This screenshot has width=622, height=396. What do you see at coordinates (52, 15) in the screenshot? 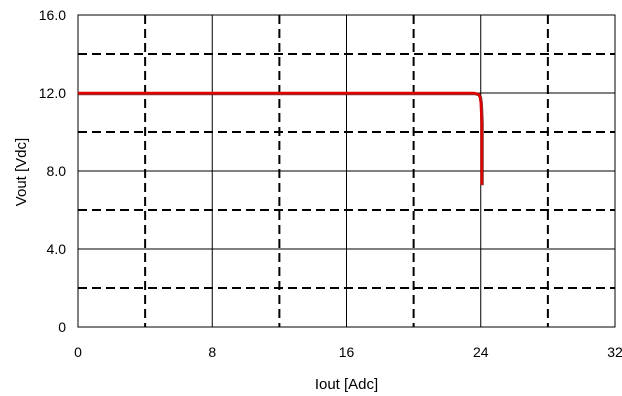
I see `y-tick-label: 16.0` at bounding box center [52, 15].